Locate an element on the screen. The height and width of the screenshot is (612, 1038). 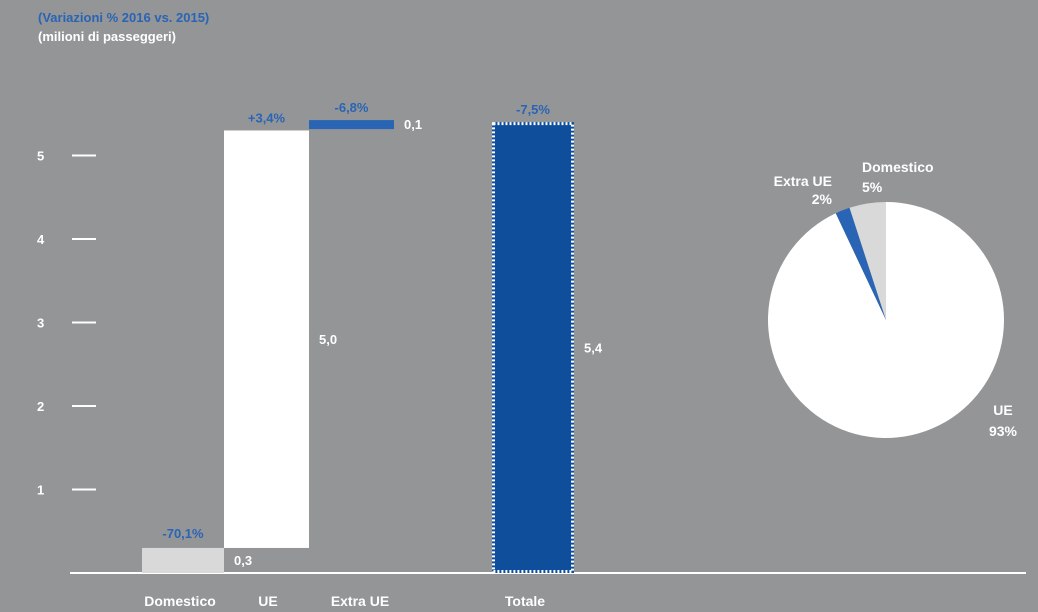
y-tick-label-2: 2 is located at coordinates (40, 406).